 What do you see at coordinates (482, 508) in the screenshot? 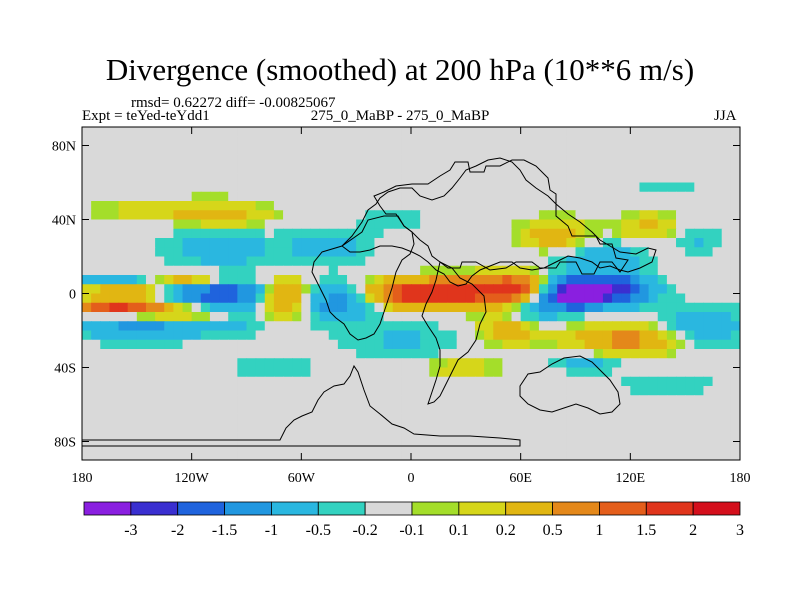
I see `colorbar-swatch` at bounding box center [482, 508].